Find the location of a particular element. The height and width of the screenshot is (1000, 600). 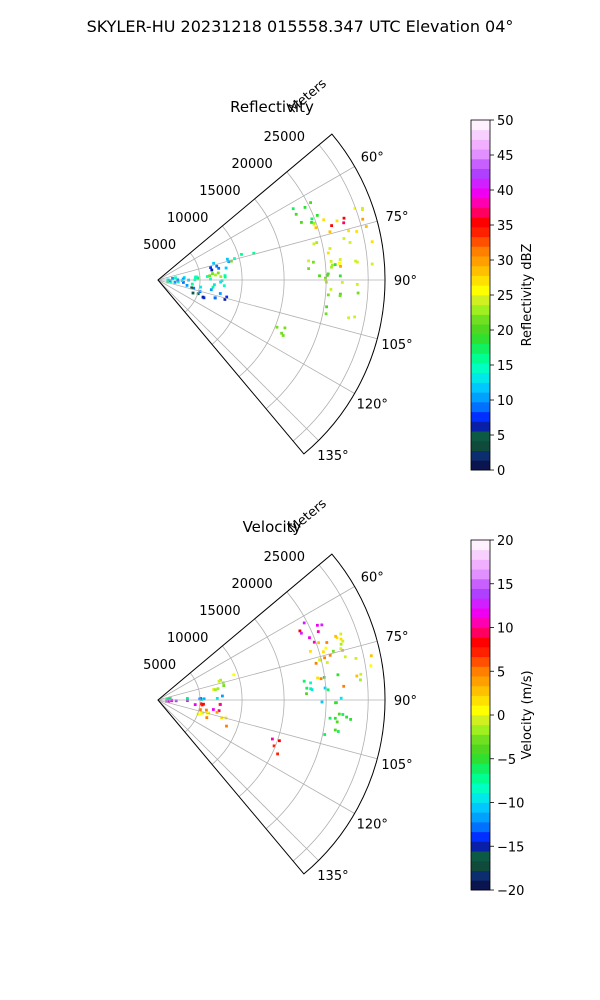

panel-title: Reflectivity is located at coordinates (272, 107).